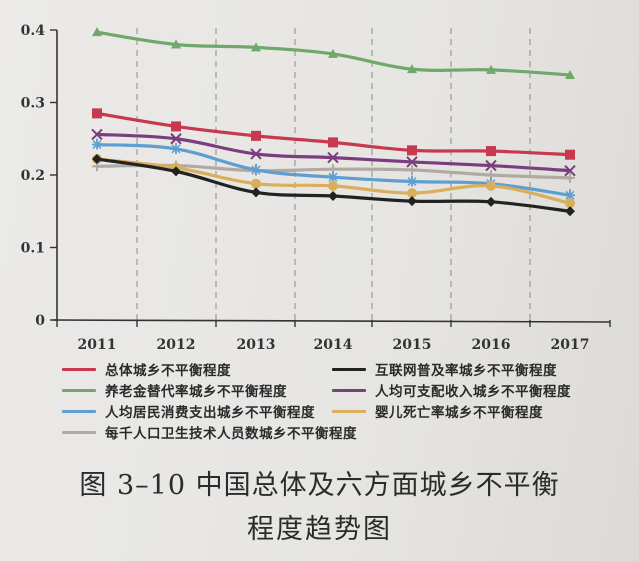  Describe the element at coordinates (333, 345) in the screenshot. I see `x-tick-label: 2014` at that location.